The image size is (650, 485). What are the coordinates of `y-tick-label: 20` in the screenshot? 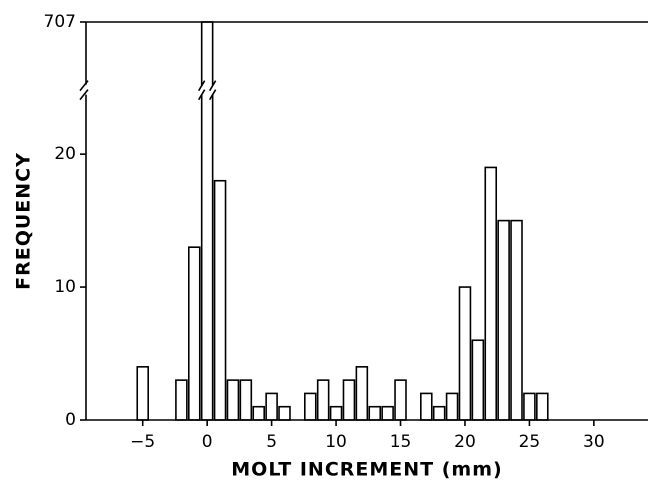 It's located at (65, 154).